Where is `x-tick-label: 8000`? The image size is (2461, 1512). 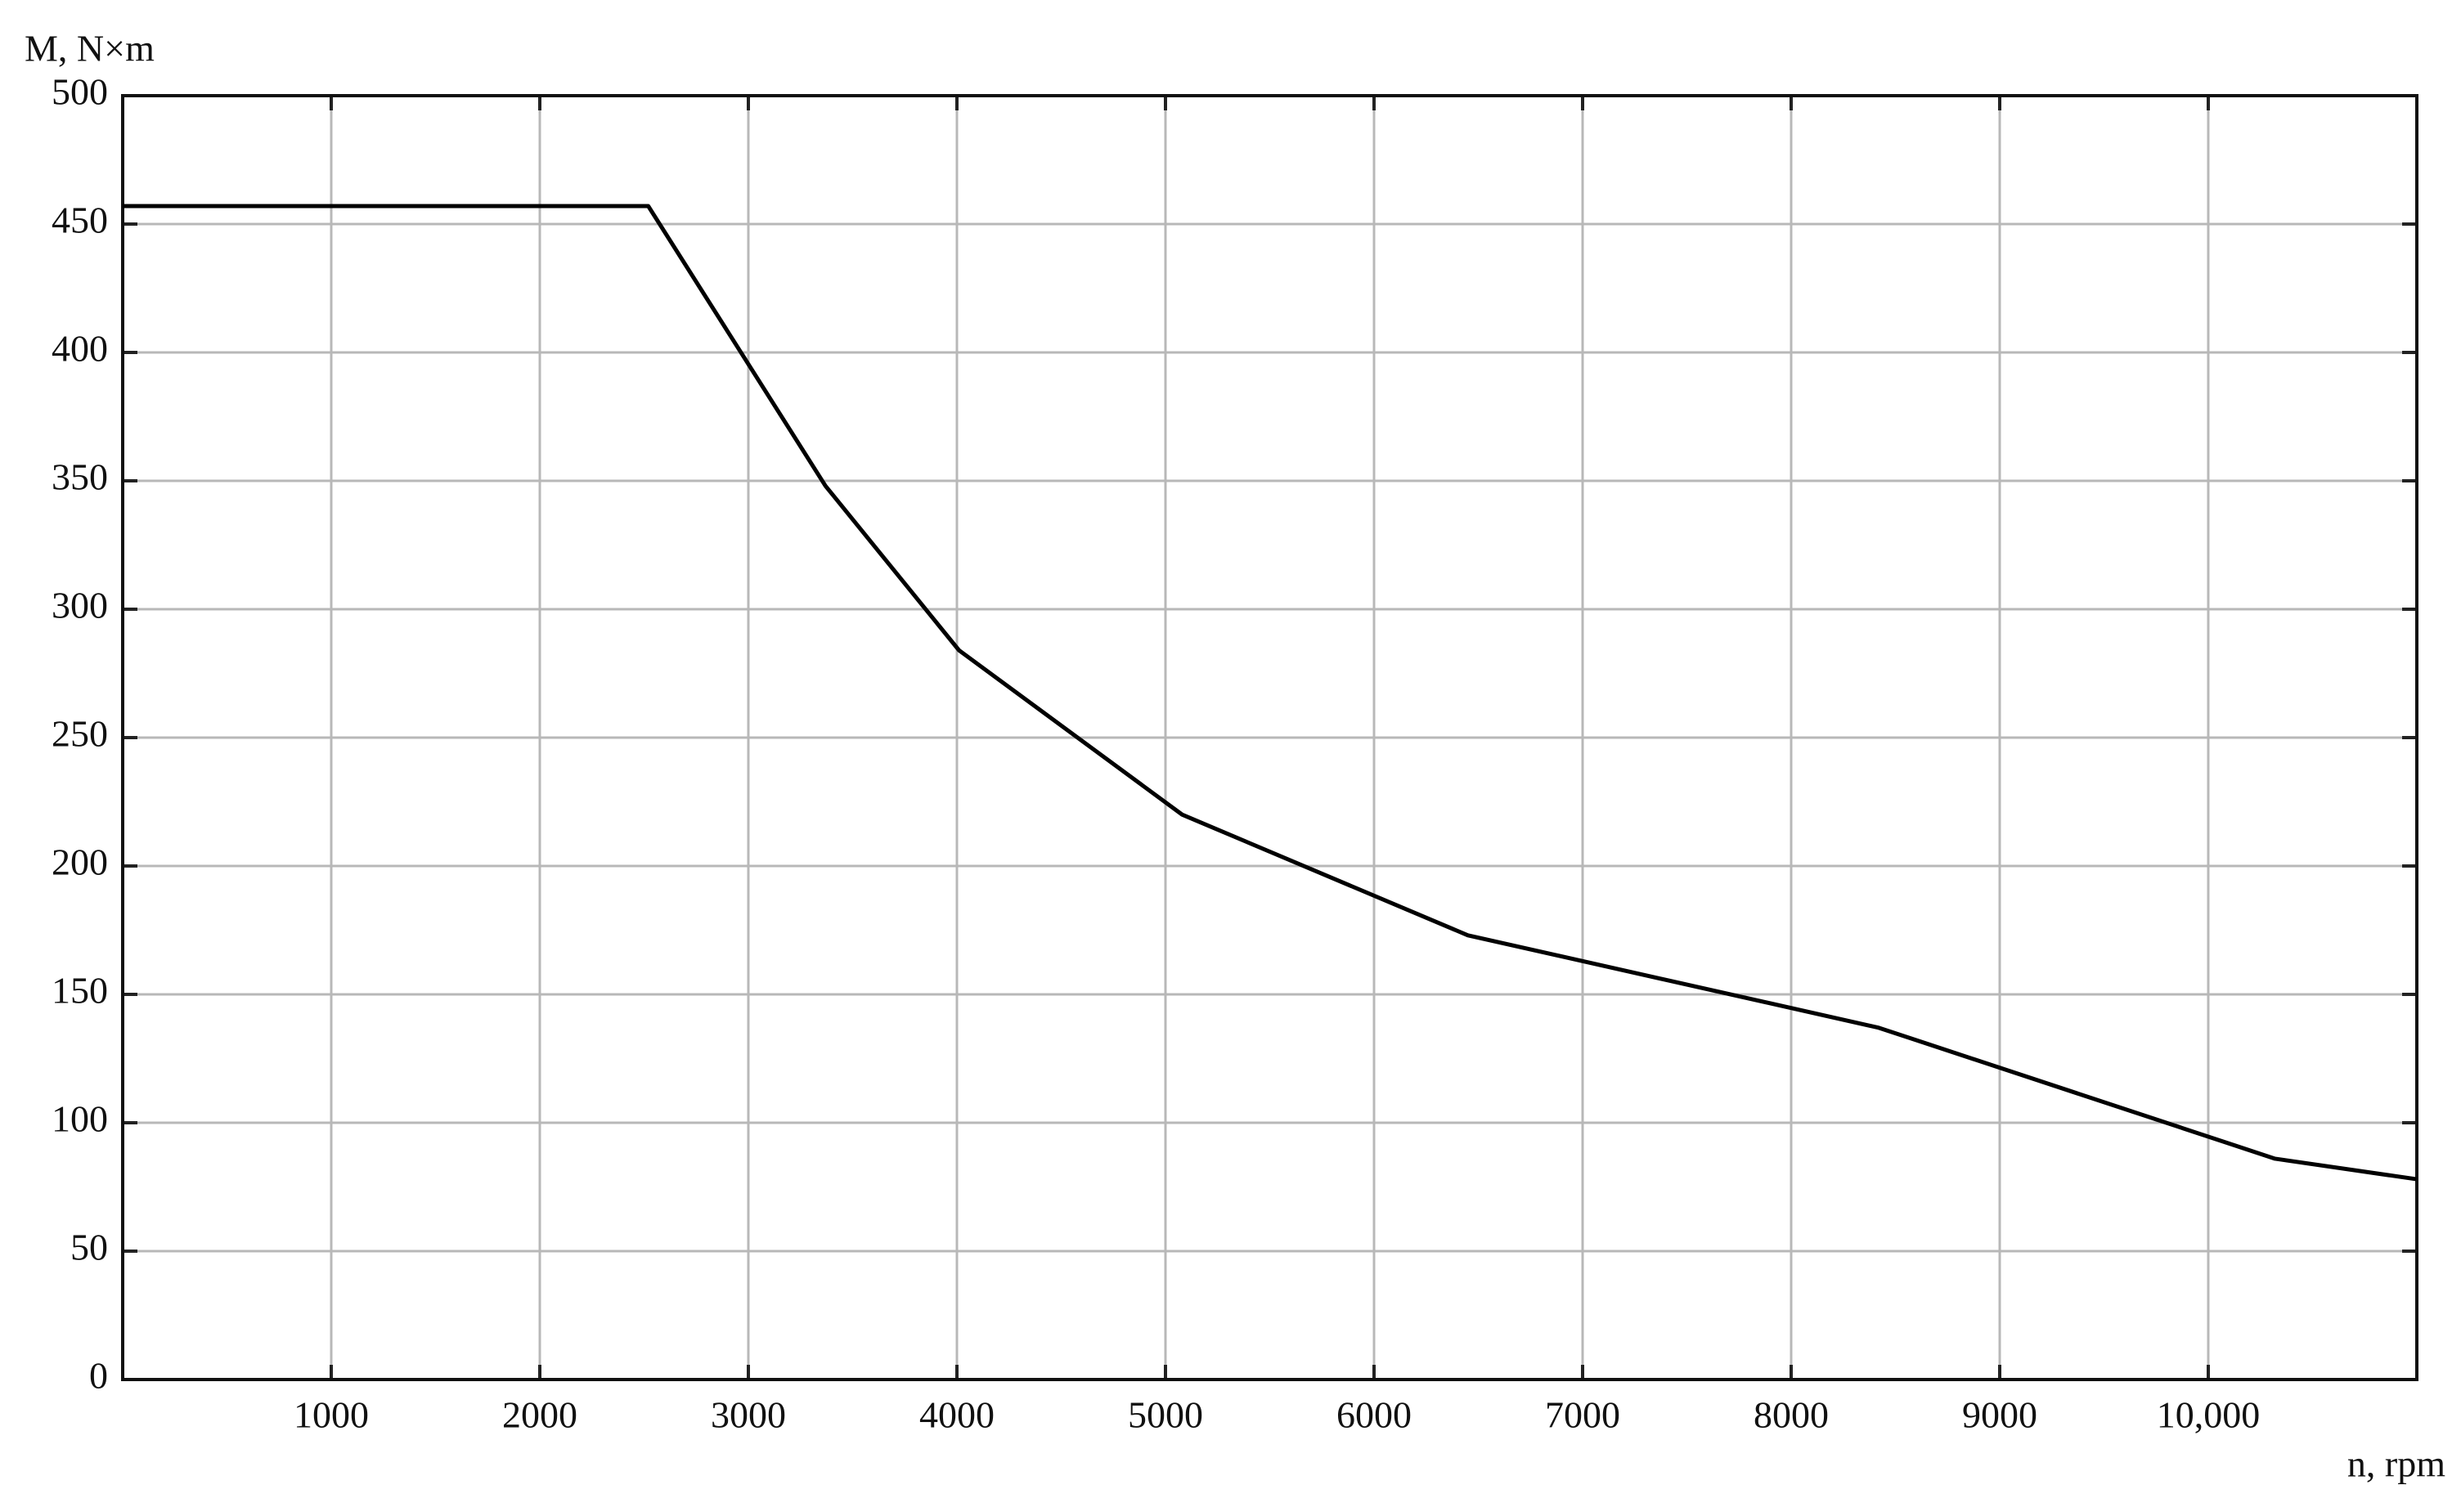 x-tick-label: 8000 is located at coordinates (1792, 1415).